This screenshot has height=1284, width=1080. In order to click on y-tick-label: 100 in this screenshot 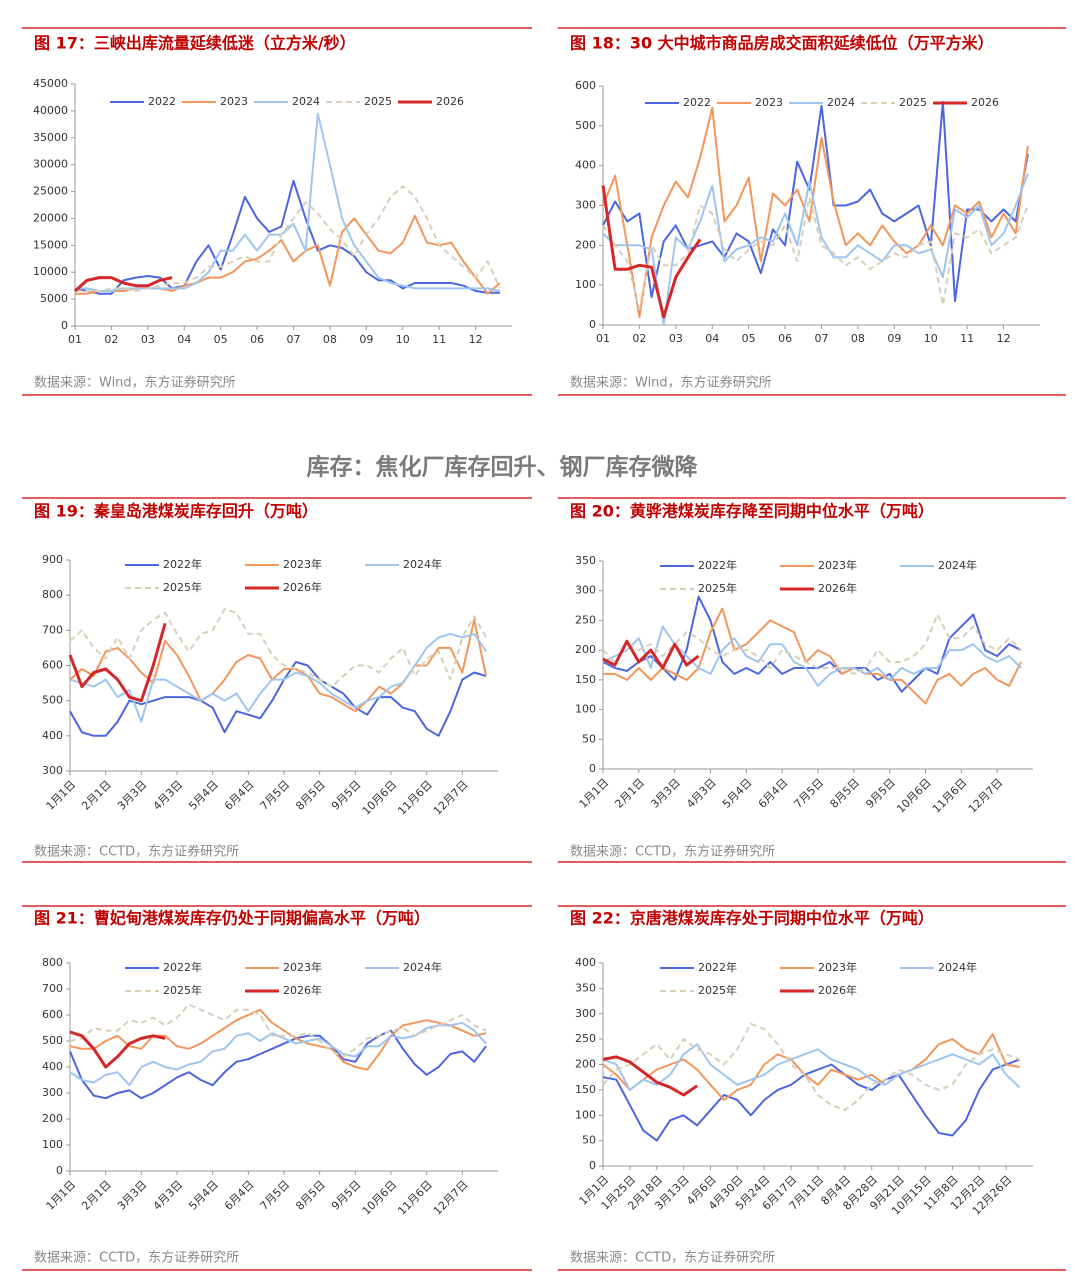, I will do `click(585, 1114)`.